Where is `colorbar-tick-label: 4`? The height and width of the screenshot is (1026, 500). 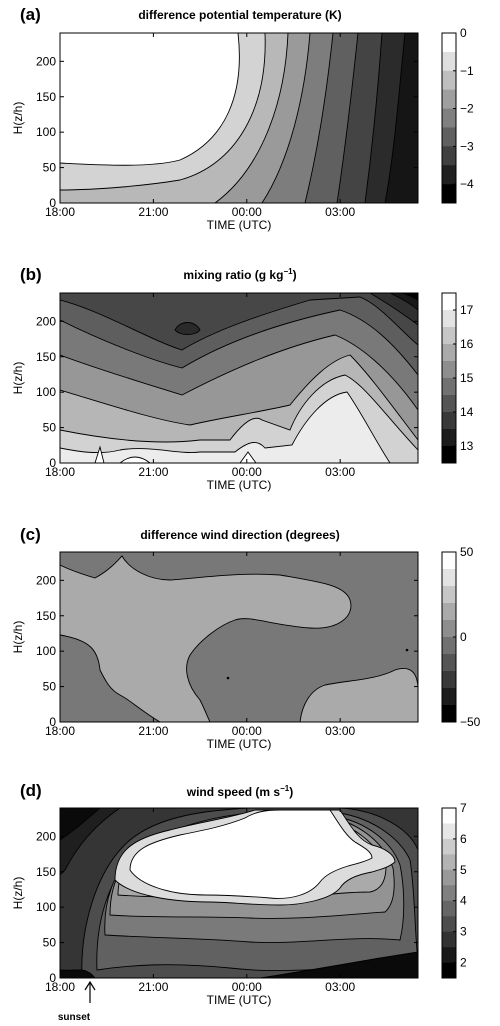 colorbar-tick-label: 4 is located at coordinates (463, 901).